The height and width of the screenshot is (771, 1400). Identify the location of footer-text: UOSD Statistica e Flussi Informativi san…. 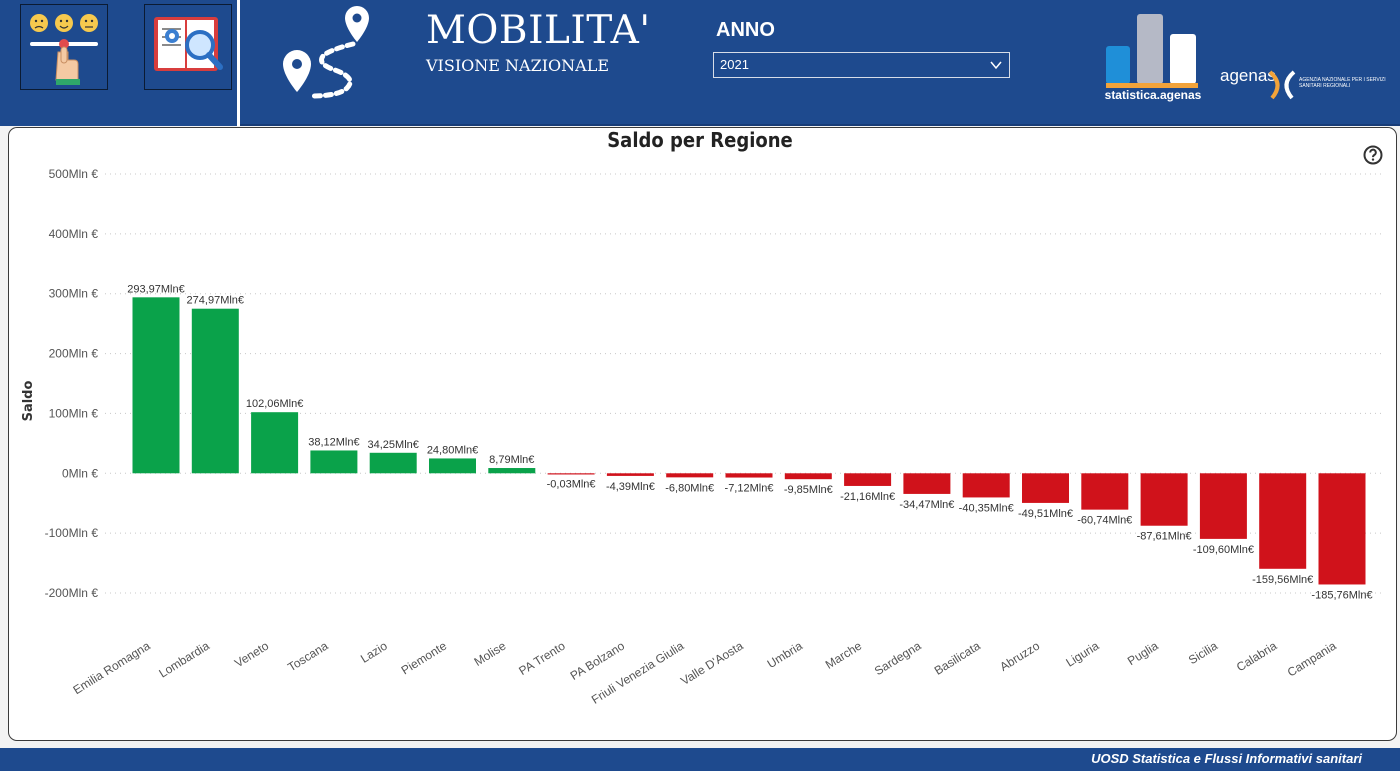
(1226, 758).